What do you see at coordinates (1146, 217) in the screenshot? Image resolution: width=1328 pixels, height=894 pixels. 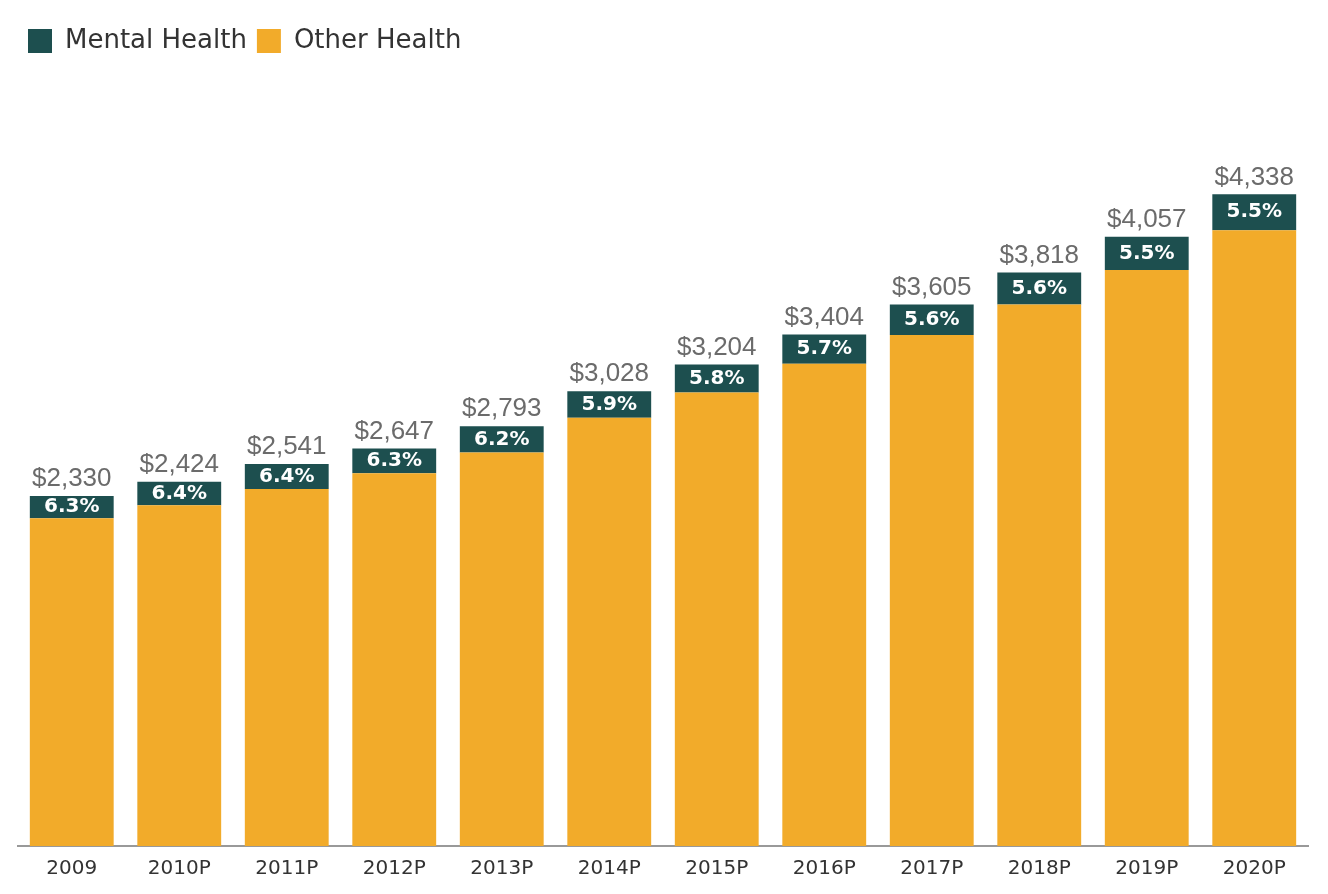 I see `annotation: $4,057` at bounding box center [1146, 217].